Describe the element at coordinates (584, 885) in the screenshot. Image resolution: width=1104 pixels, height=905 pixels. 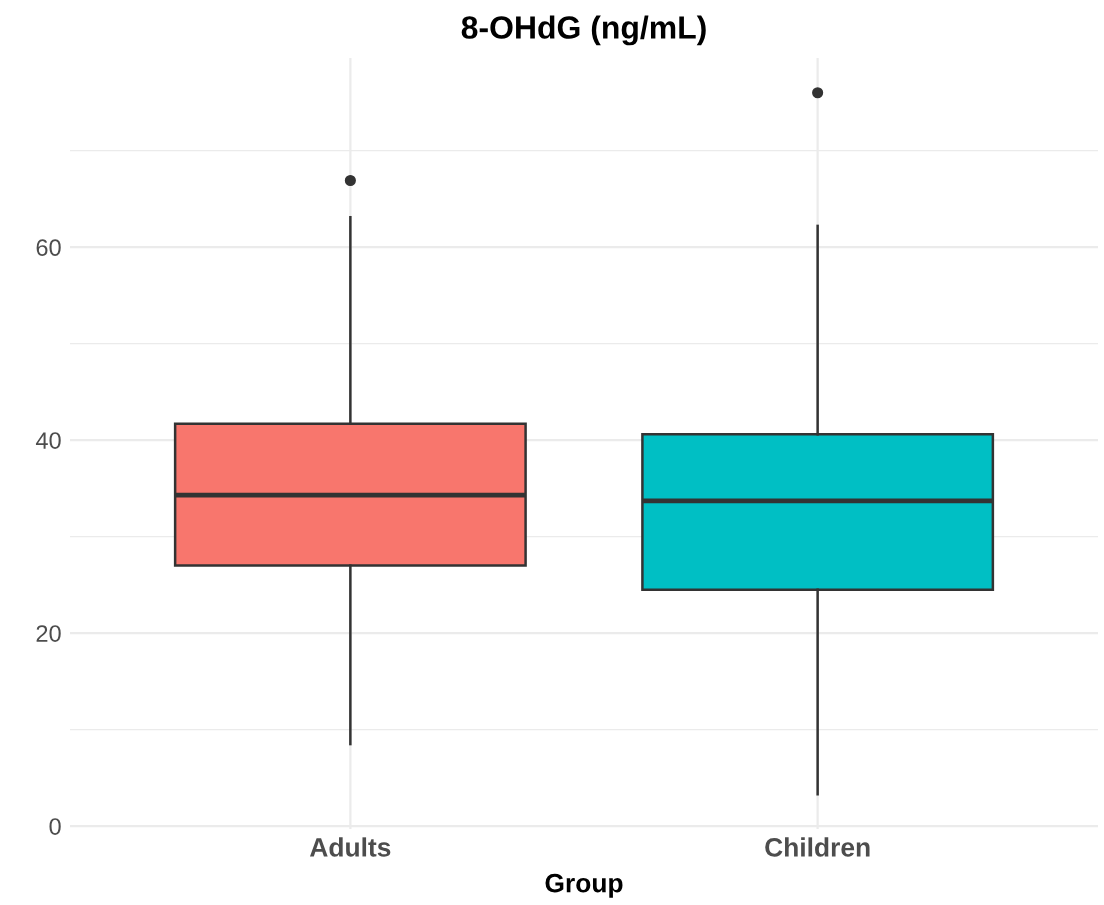
I see `x-axis-title: Group` at that location.